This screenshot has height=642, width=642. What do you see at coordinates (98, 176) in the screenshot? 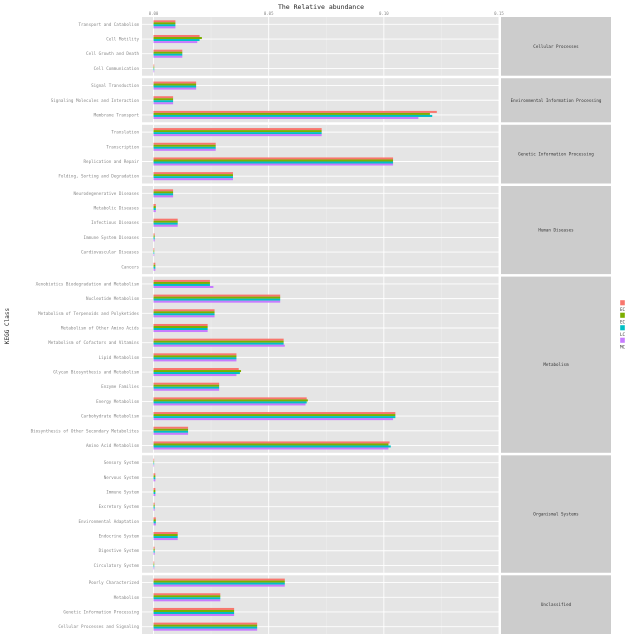
I see `category-label: Folding, Sorting and Degradation` at bounding box center [98, 176].